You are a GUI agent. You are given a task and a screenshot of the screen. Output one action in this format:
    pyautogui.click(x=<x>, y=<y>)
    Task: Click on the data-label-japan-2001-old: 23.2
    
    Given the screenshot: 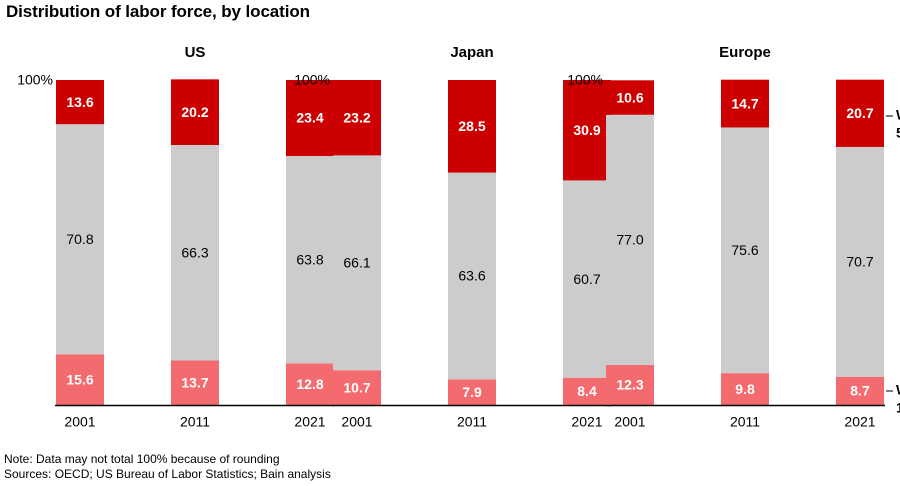 What is the action you would take?
    pyautogui.click(x=356, y=117)
    